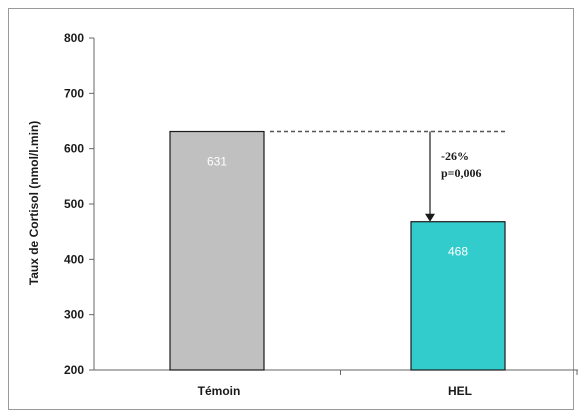 Image resolution: width=583 pixels, height=415 pixels. Describe the element at coordinates (74, 370) in the screenshot. I see `y-tick-label-200: 200` at that location.